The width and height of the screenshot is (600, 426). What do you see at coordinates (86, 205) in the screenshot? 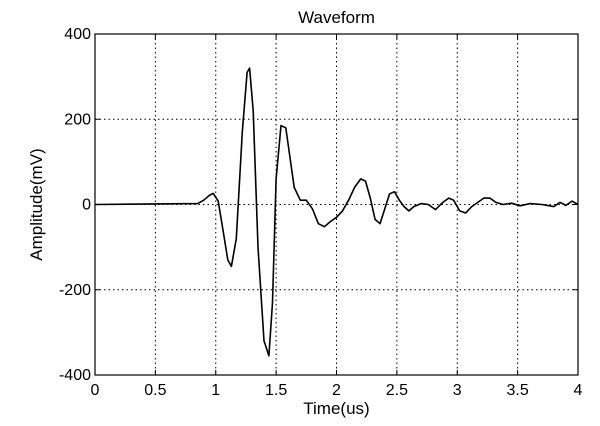
I see `y-tick-label: 0` at bounding box center [86, 205].